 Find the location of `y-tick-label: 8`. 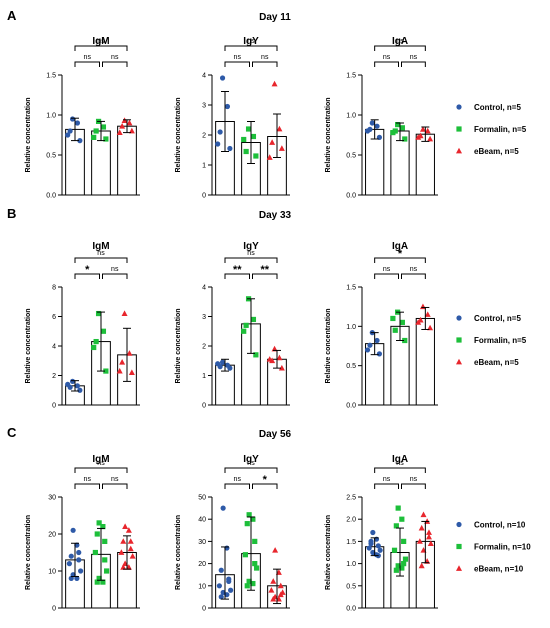

y-tick-label: 8 is located at coordinates (54, 288).